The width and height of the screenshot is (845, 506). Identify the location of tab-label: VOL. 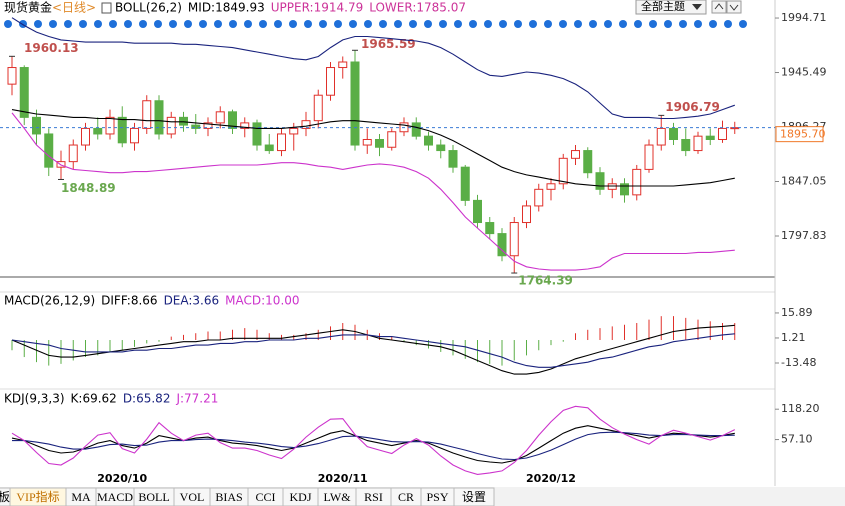
(192, 497).